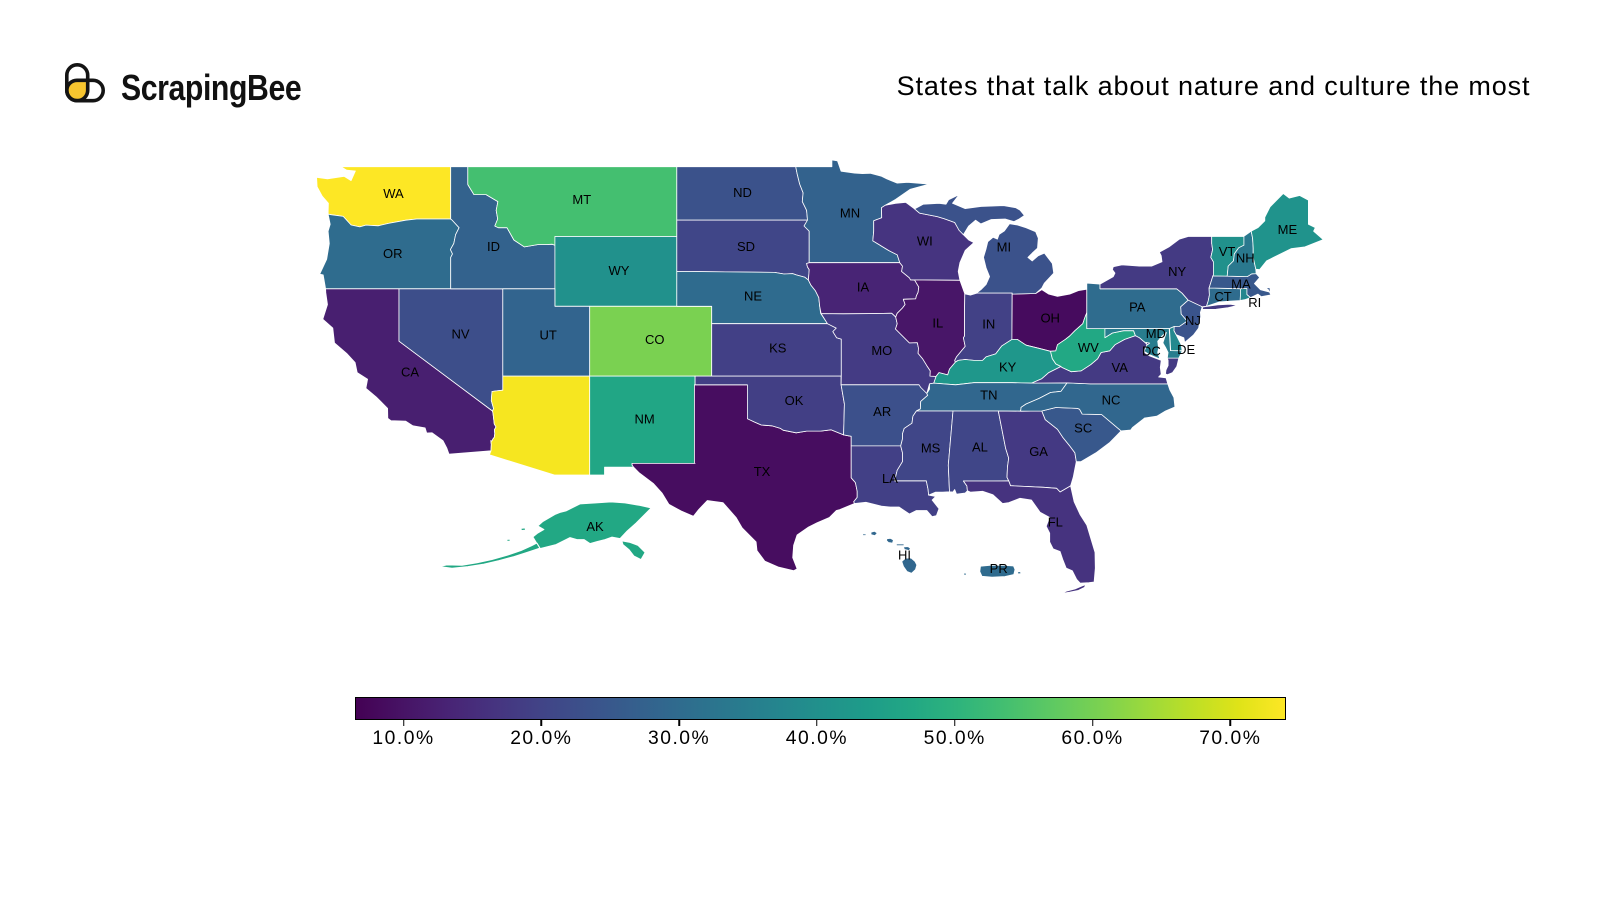 Image resolution: width=1600 pixels, height=900 pixels. I want to click on svg-text: ND, so click(742, 192).